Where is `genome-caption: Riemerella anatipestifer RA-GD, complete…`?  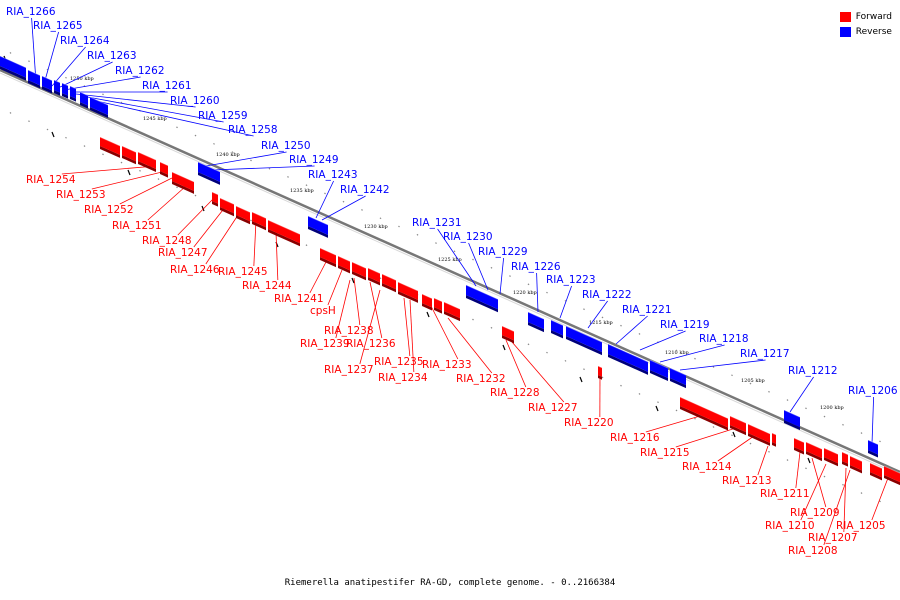 genome-caption: Riemerella anatipestifer RA-GD, complete… is located at coordinates (450, 583).